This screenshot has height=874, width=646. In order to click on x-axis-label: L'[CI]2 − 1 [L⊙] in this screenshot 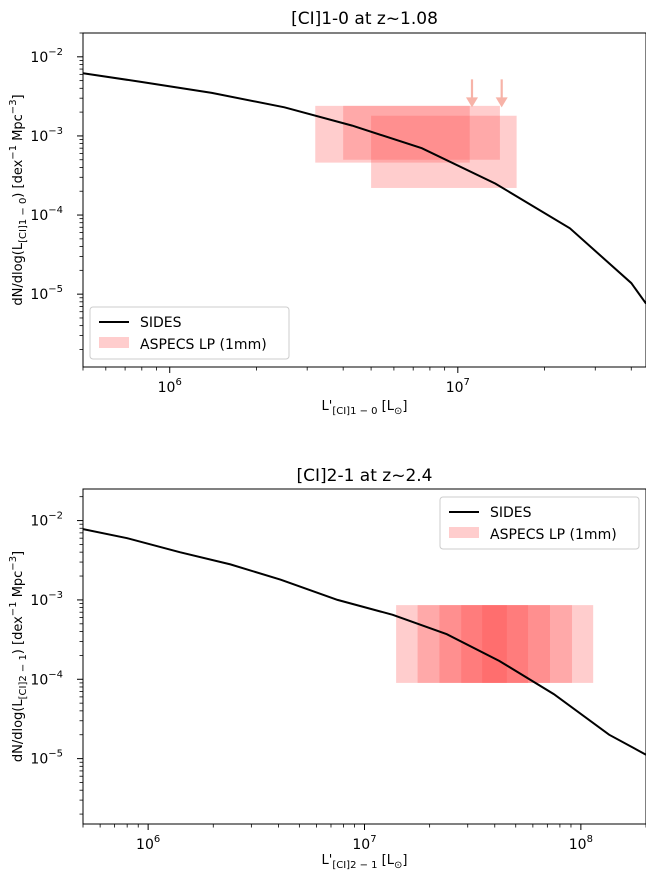, I will do `click(365, 862)`.